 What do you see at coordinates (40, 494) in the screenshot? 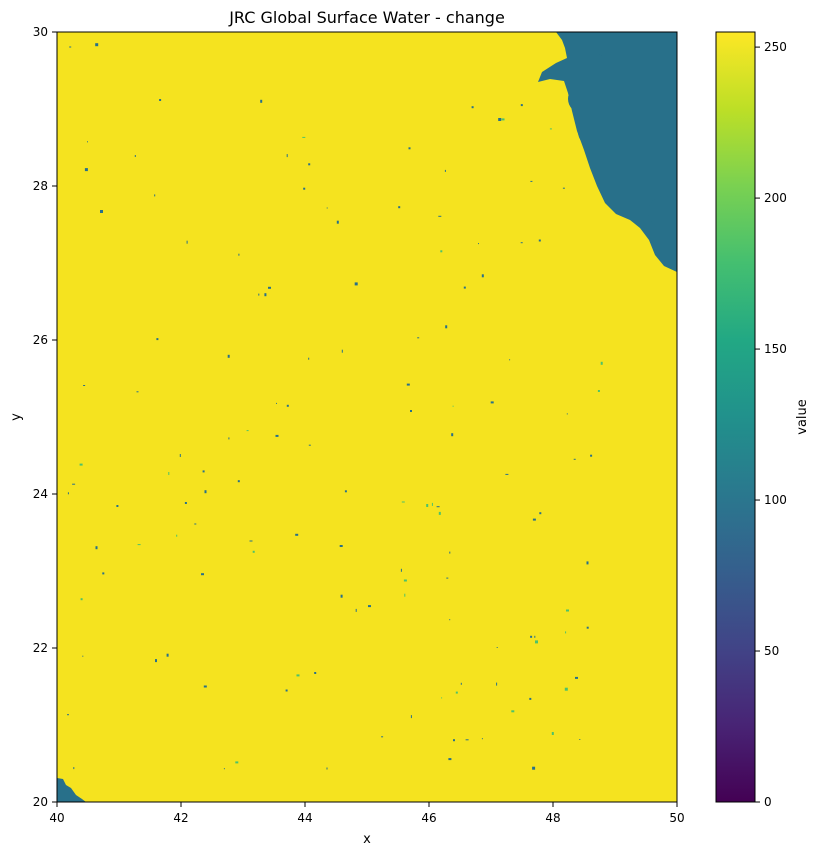
I see `y-tick-label: 24` at bounding box center [40, 494].